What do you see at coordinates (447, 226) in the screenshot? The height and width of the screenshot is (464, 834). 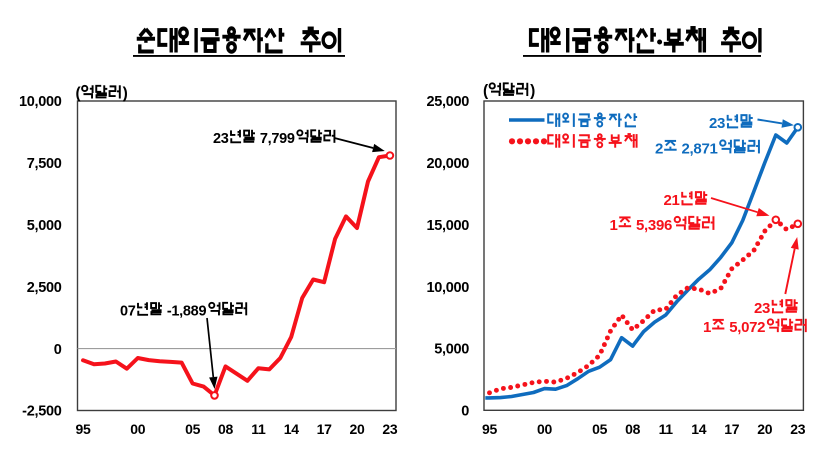 I see `svg-text: 15,000` at bounding box center [447, 226].